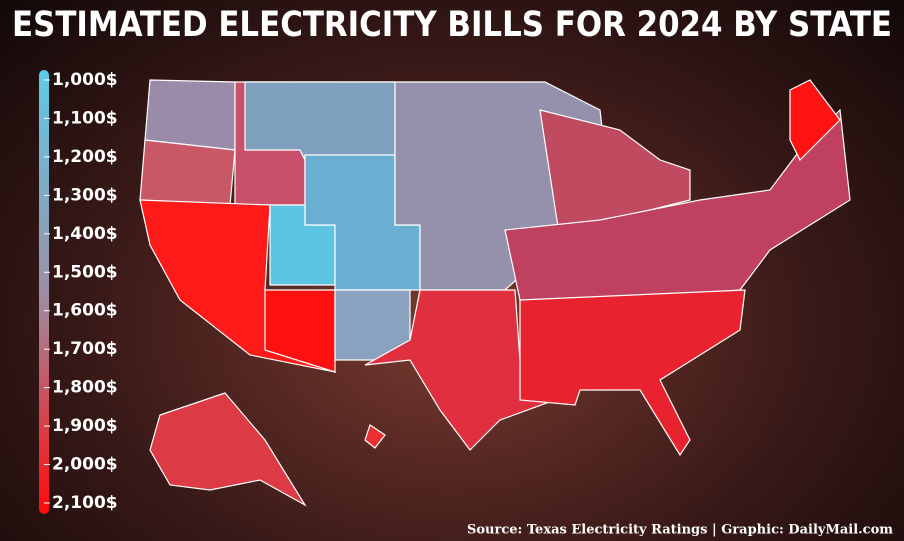  Describe the element at coordinates (85, 465) in the screenshot. I see `scale-label: 2,000$` at that location.